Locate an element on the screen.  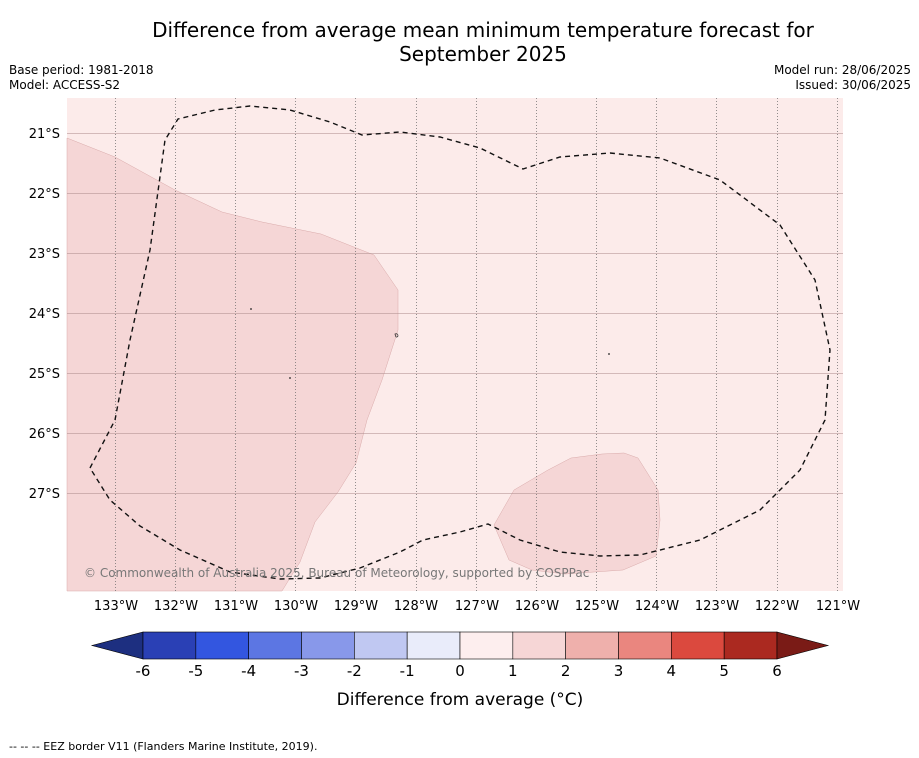
lon-label: 128°W is located at coordinates (416, 606).